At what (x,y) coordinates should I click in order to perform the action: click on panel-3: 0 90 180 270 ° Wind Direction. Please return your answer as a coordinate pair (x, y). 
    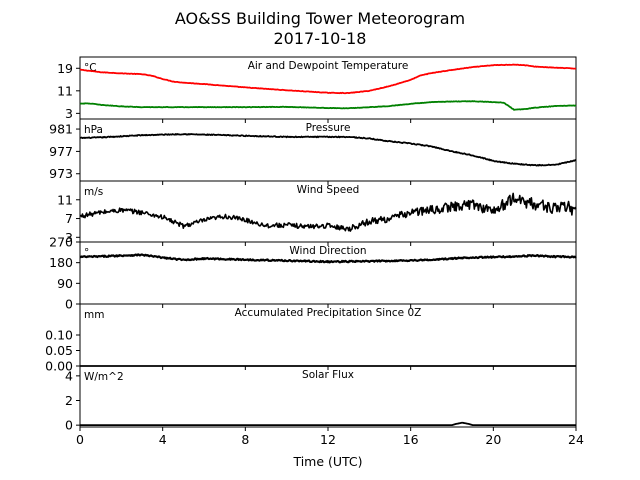
    Looking at the image, I should click on (313, 273).